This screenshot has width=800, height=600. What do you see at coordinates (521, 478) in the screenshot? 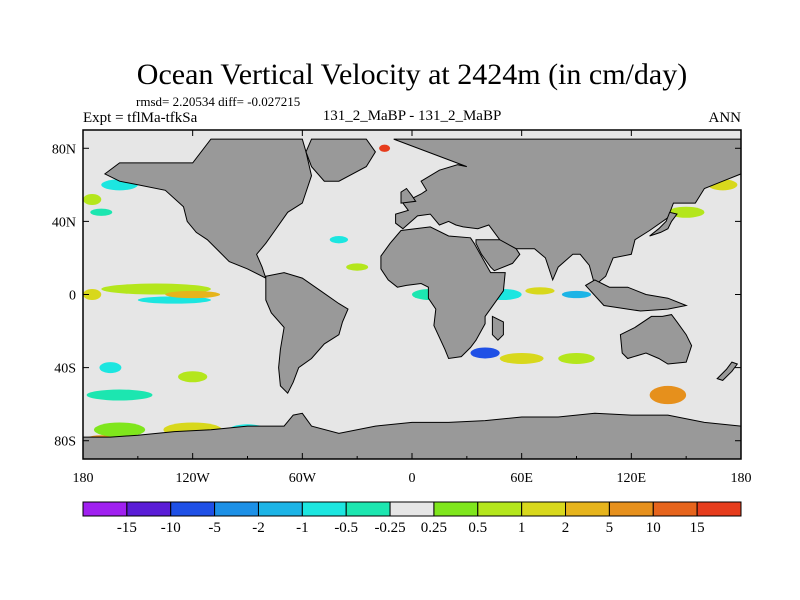
I see `lon-tick-label: 60E` at bounding box center [521, 478].